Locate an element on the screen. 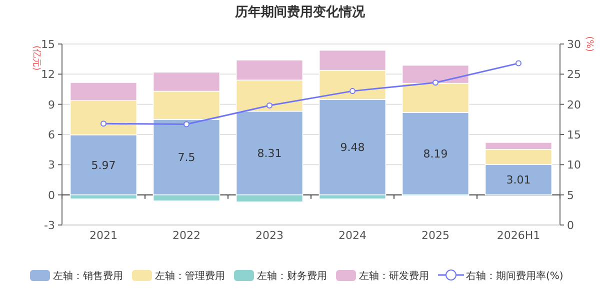  y2-tick-label: 15 is located at coordinates (574, 135).